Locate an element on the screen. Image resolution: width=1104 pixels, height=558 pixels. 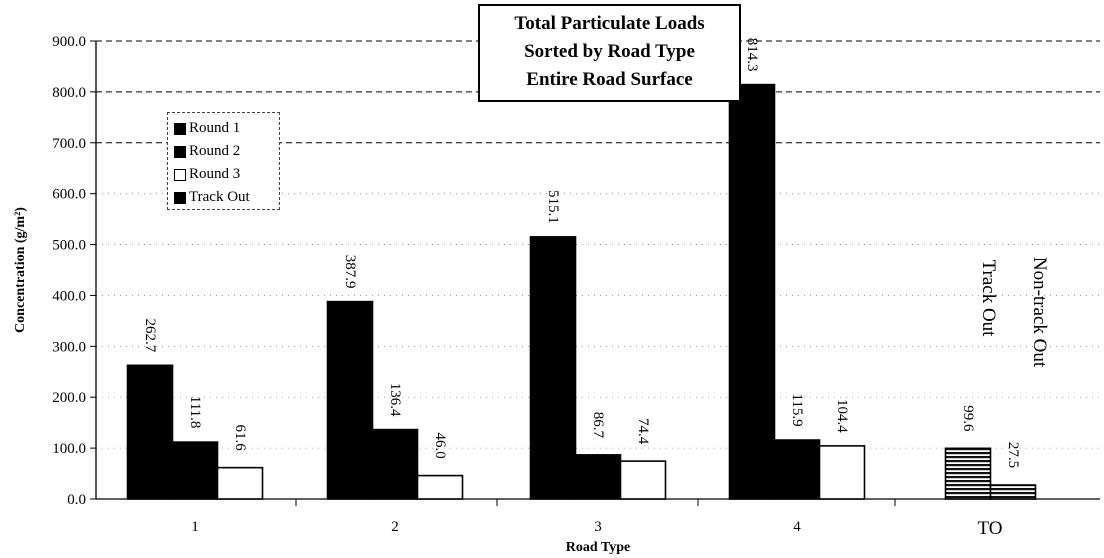
x-axis-title: Road Type is located at coordinates (598, 547).